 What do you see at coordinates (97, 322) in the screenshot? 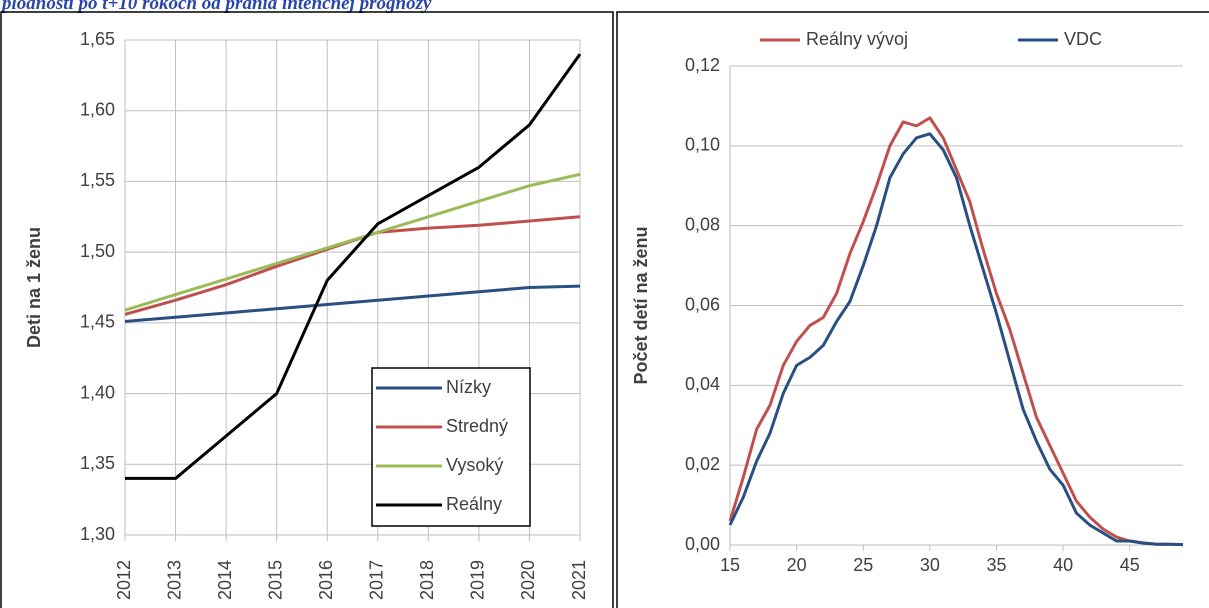
I see `y-tick-label: 1,45` at bounding box center [97, 322].